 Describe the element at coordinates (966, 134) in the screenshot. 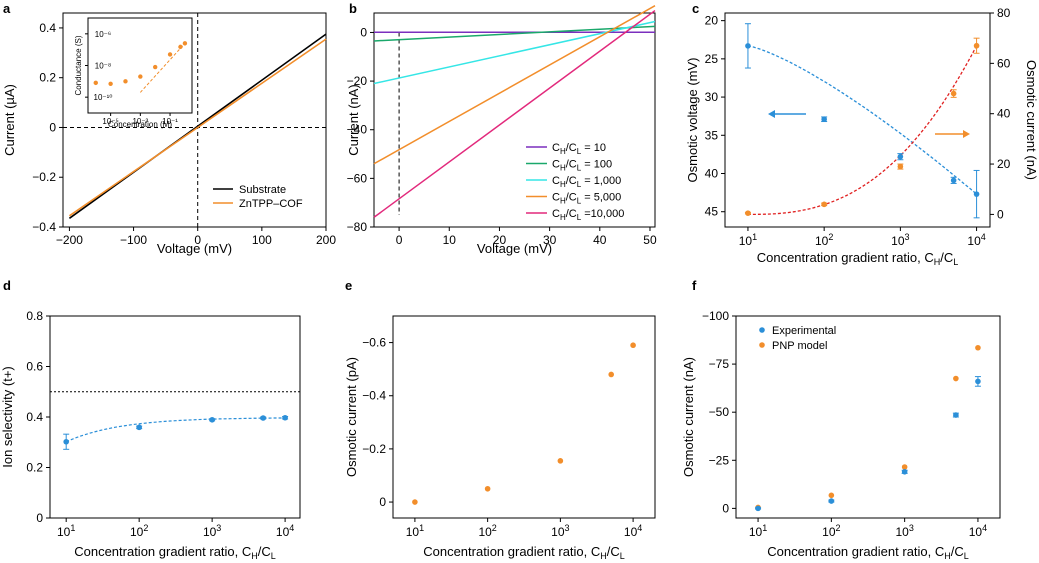

I see `arrowhead-right-axis` at that location.